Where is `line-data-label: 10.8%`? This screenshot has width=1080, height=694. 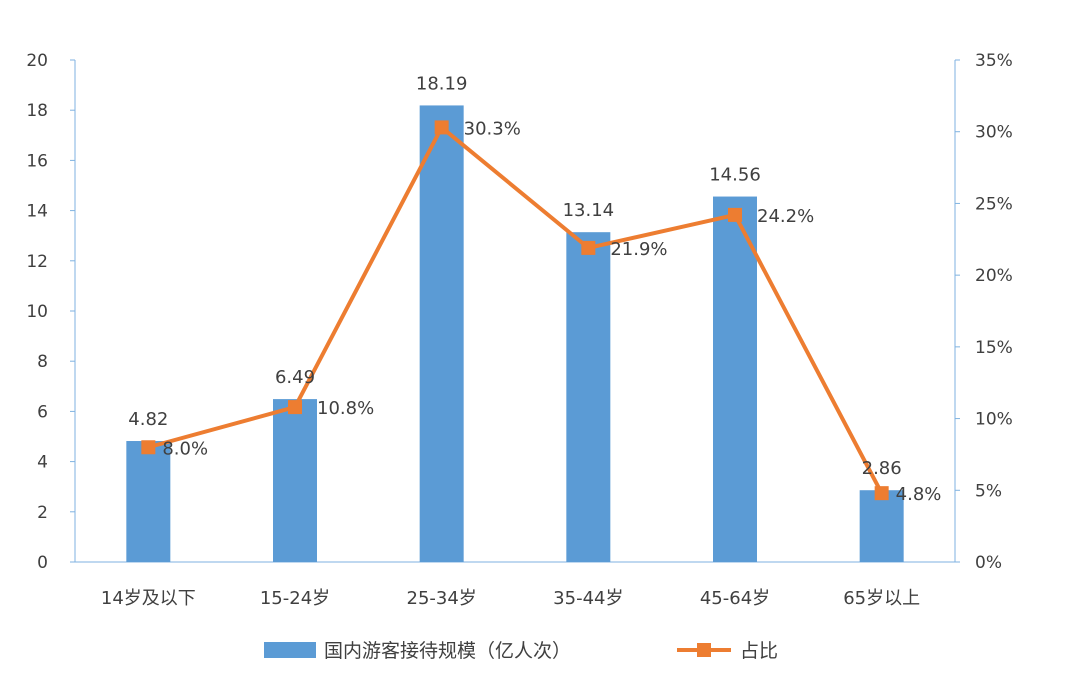
line-data-label: 10.8% is located at coordinates (345, 408).